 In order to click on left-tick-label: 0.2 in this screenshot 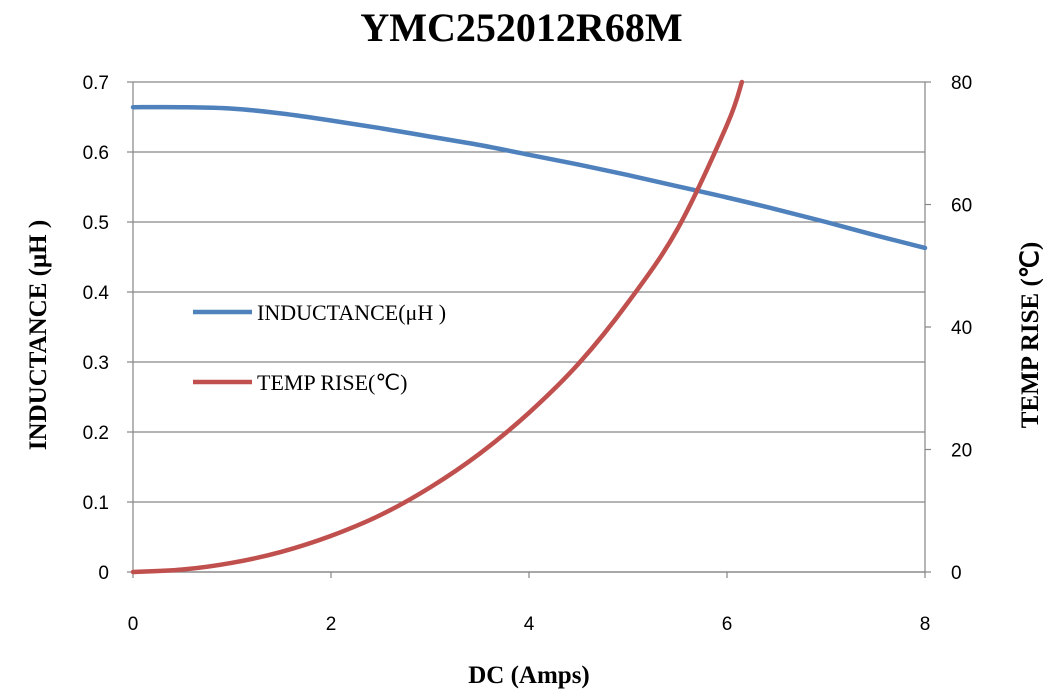, I will do `click(96, 433)`.